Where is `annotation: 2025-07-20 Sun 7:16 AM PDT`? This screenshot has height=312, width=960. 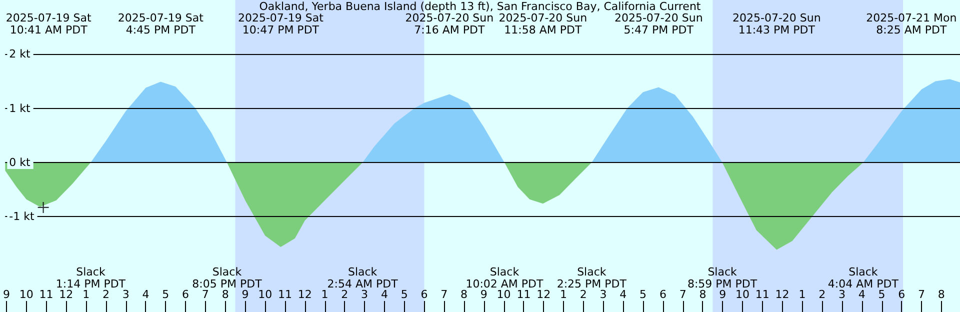 annotation: 2025-07-20 Sun 7:16 AM PDT is located at coordinates (449, 24).